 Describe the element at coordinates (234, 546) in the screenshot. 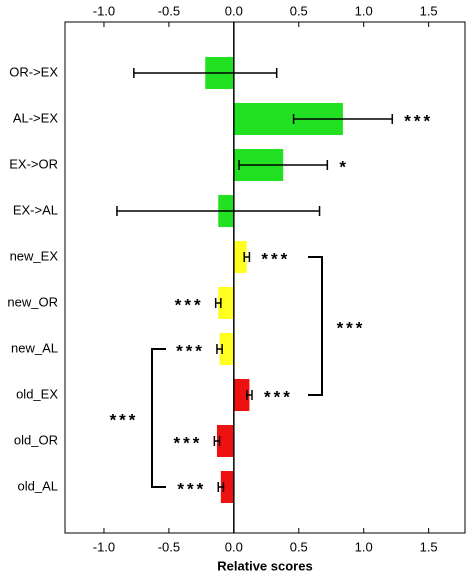

I see `x-tick-label: 0.0` at that location.